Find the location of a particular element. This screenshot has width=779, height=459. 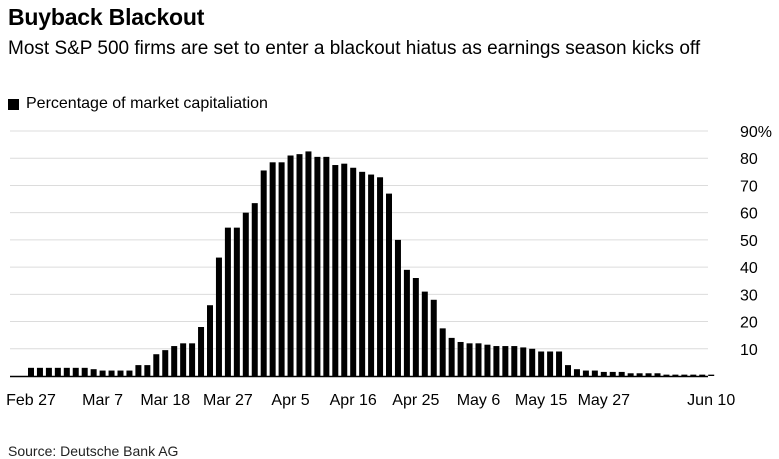

legend-label: Percentage of market capitaliation is located at coordinates (147, 103).